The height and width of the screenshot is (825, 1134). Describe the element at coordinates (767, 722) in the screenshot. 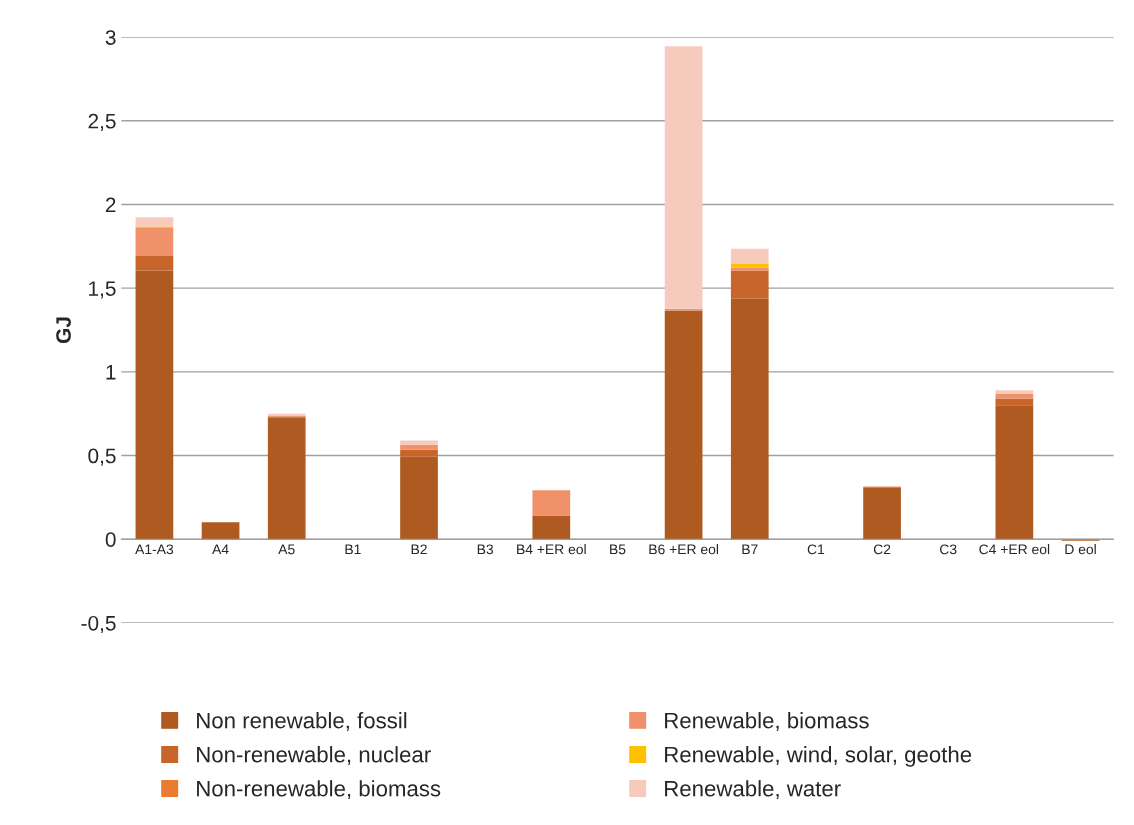

I see `legend-label: Renewable, biomass` at that location.